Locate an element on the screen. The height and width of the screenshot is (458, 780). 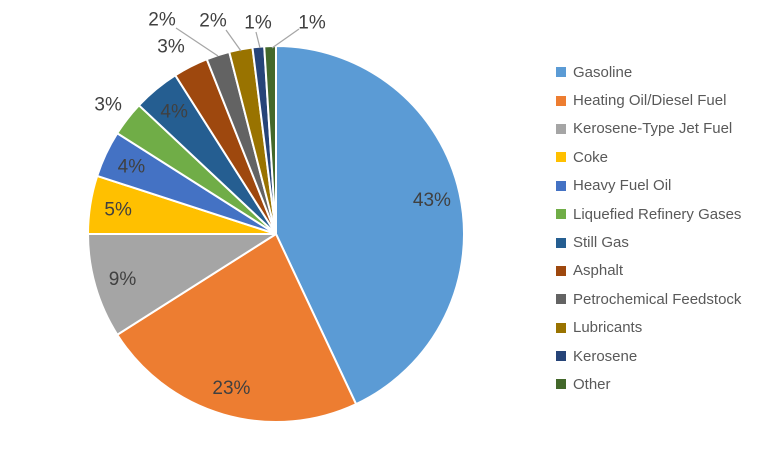
legend-swatch-heavy-fuel-oil is located at coordinates (561, 185).